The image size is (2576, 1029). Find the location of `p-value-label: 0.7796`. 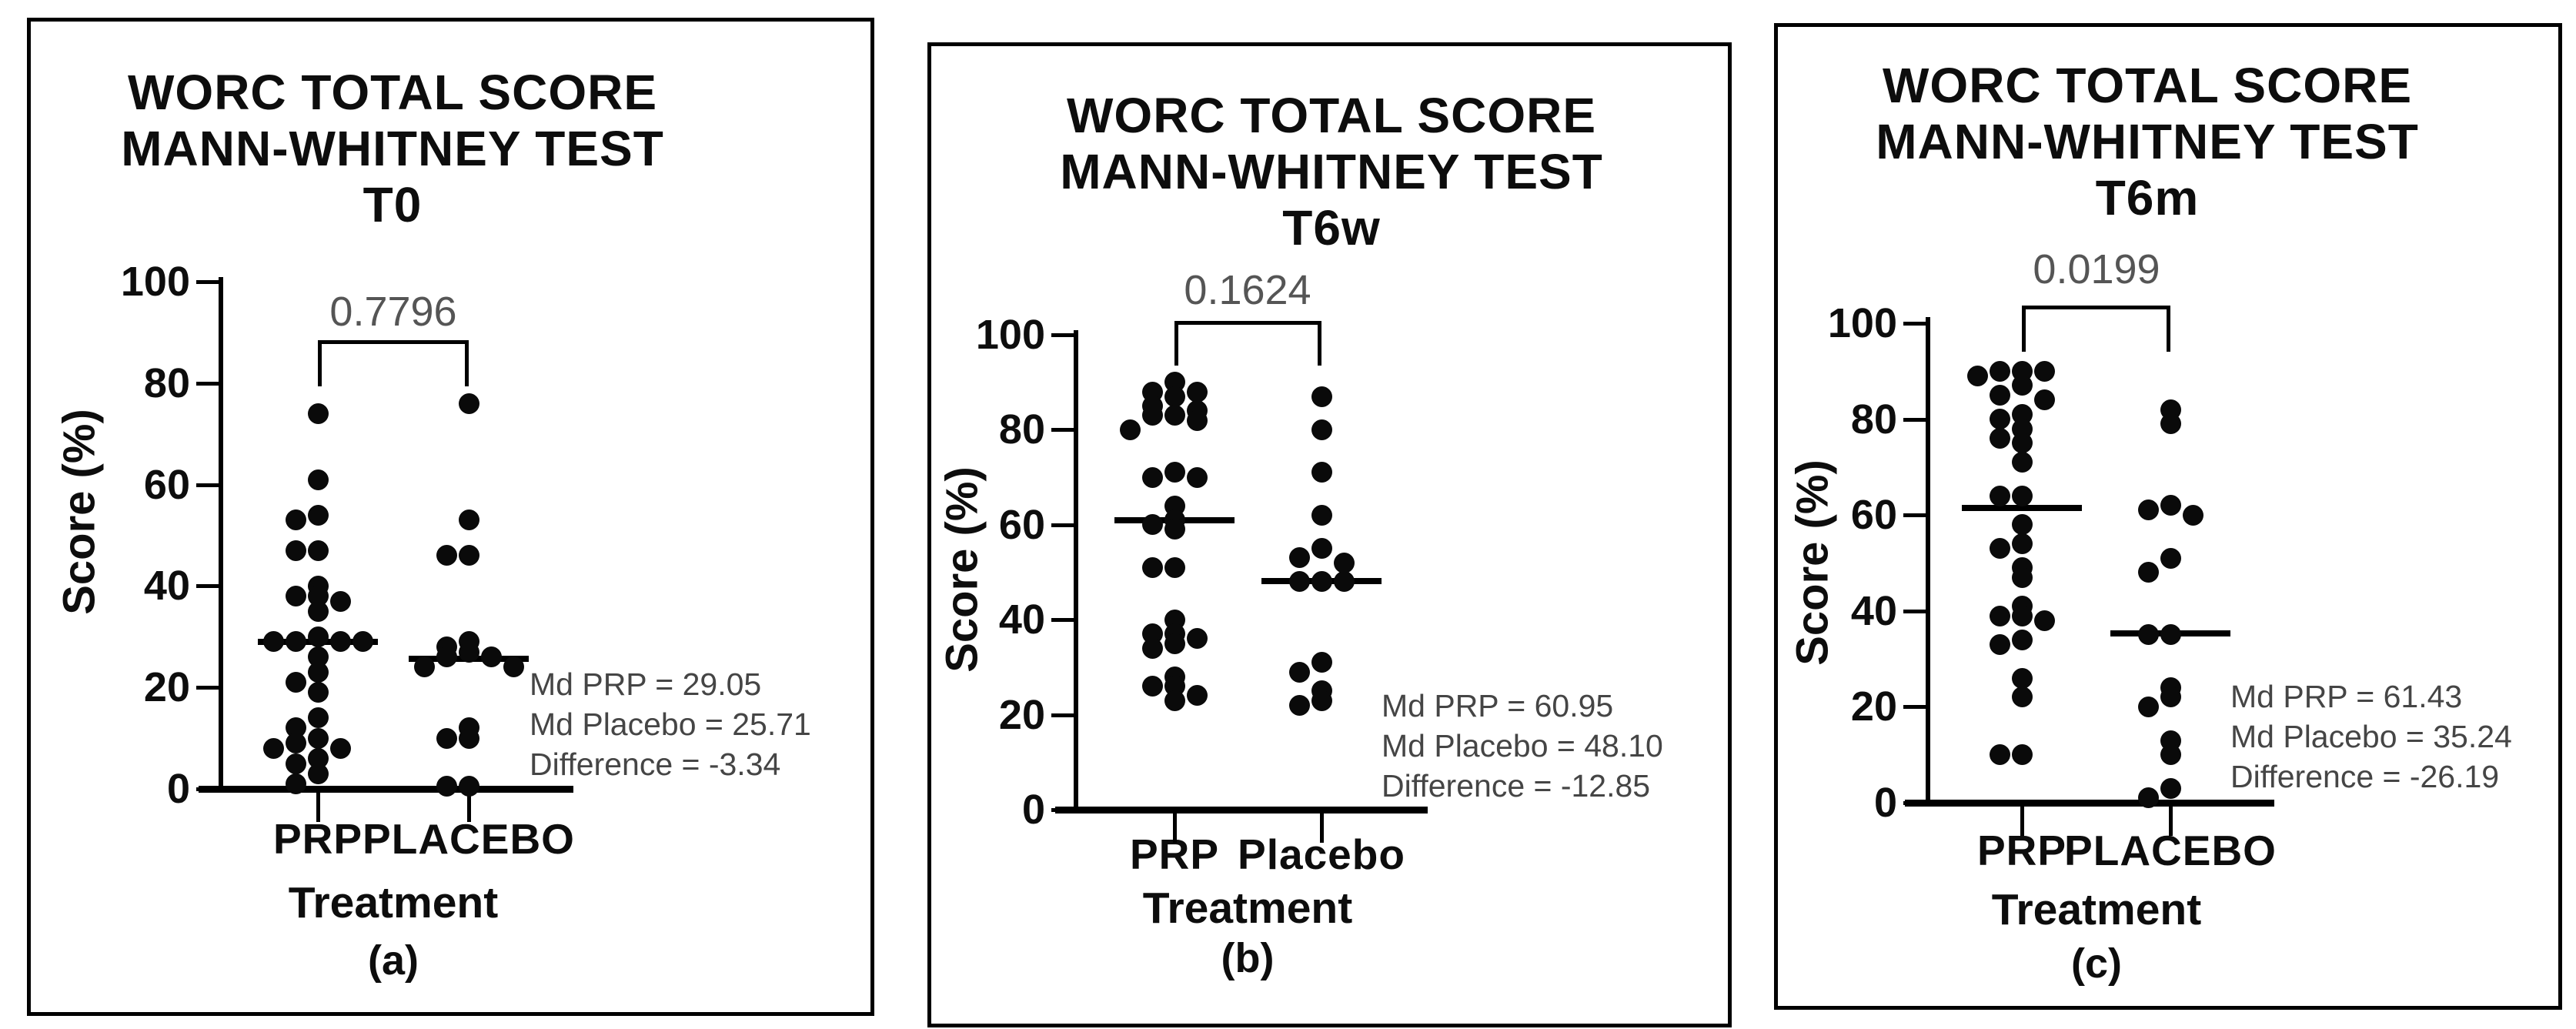

p-value-label: 0.7796 is located at coordinates (393, 312).